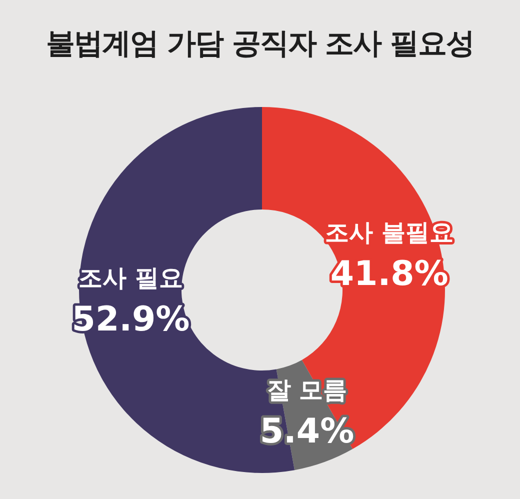 This screenshot has width=520, height=499. What do you see at coordinates (260, 43) in the screenshot?
I see `chart-title: 불법계엄 가담 공직자 조사 필요성` at bounding box center [260, 43].